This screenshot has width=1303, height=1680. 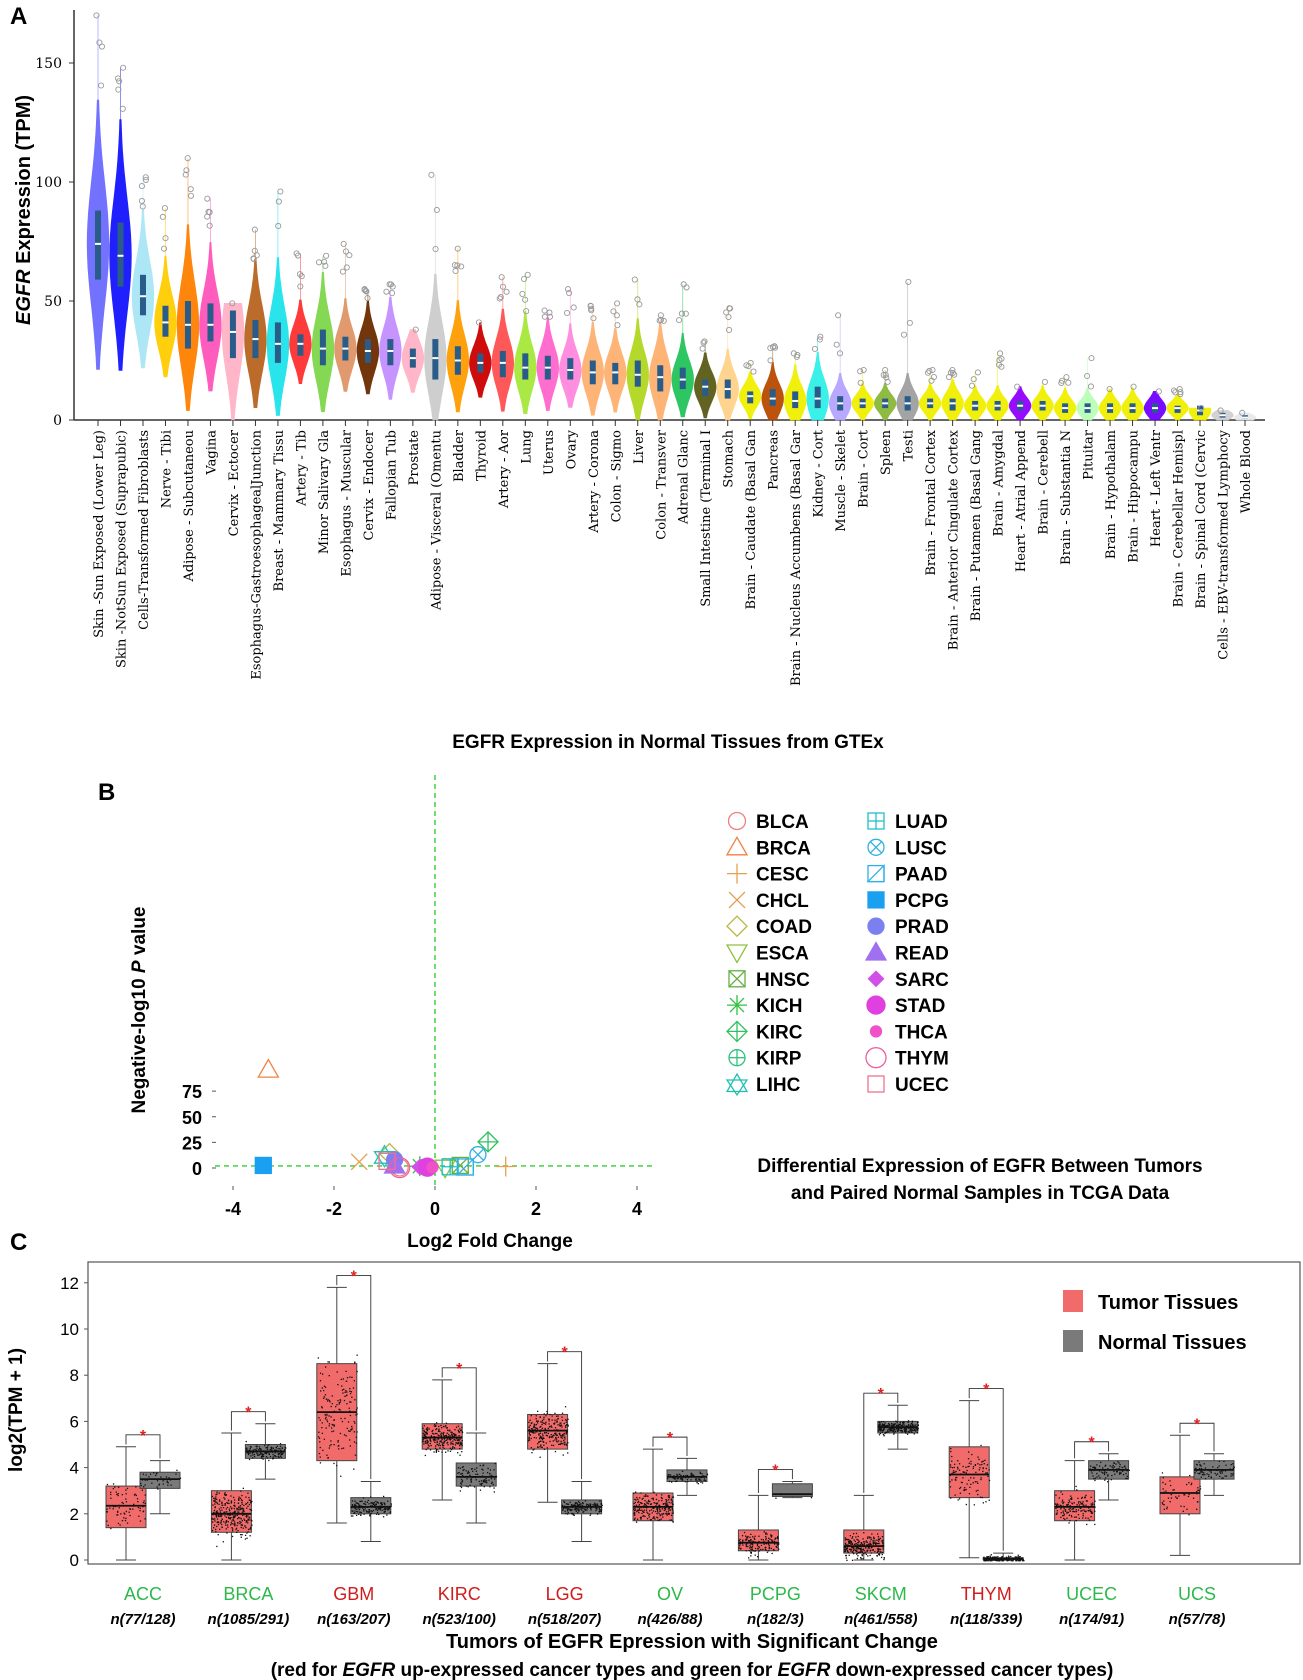 I want to click on legend-label-tumor: Tumor Tissues, so click(x=1168, y=1303).